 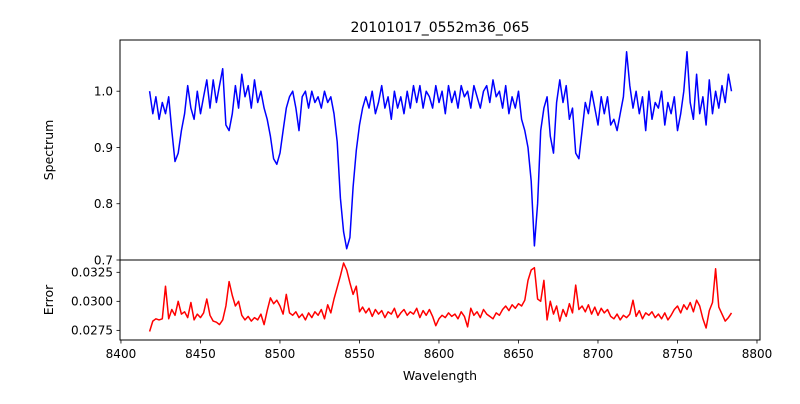 I want to click on error-x-tick-label: 8800, so click(x=757, y=354).